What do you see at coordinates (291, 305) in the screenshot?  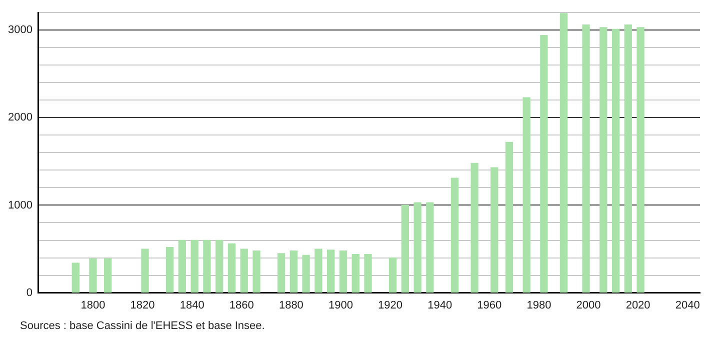 I see `x-tick-label: 1880` at bounding box center [291, 305].